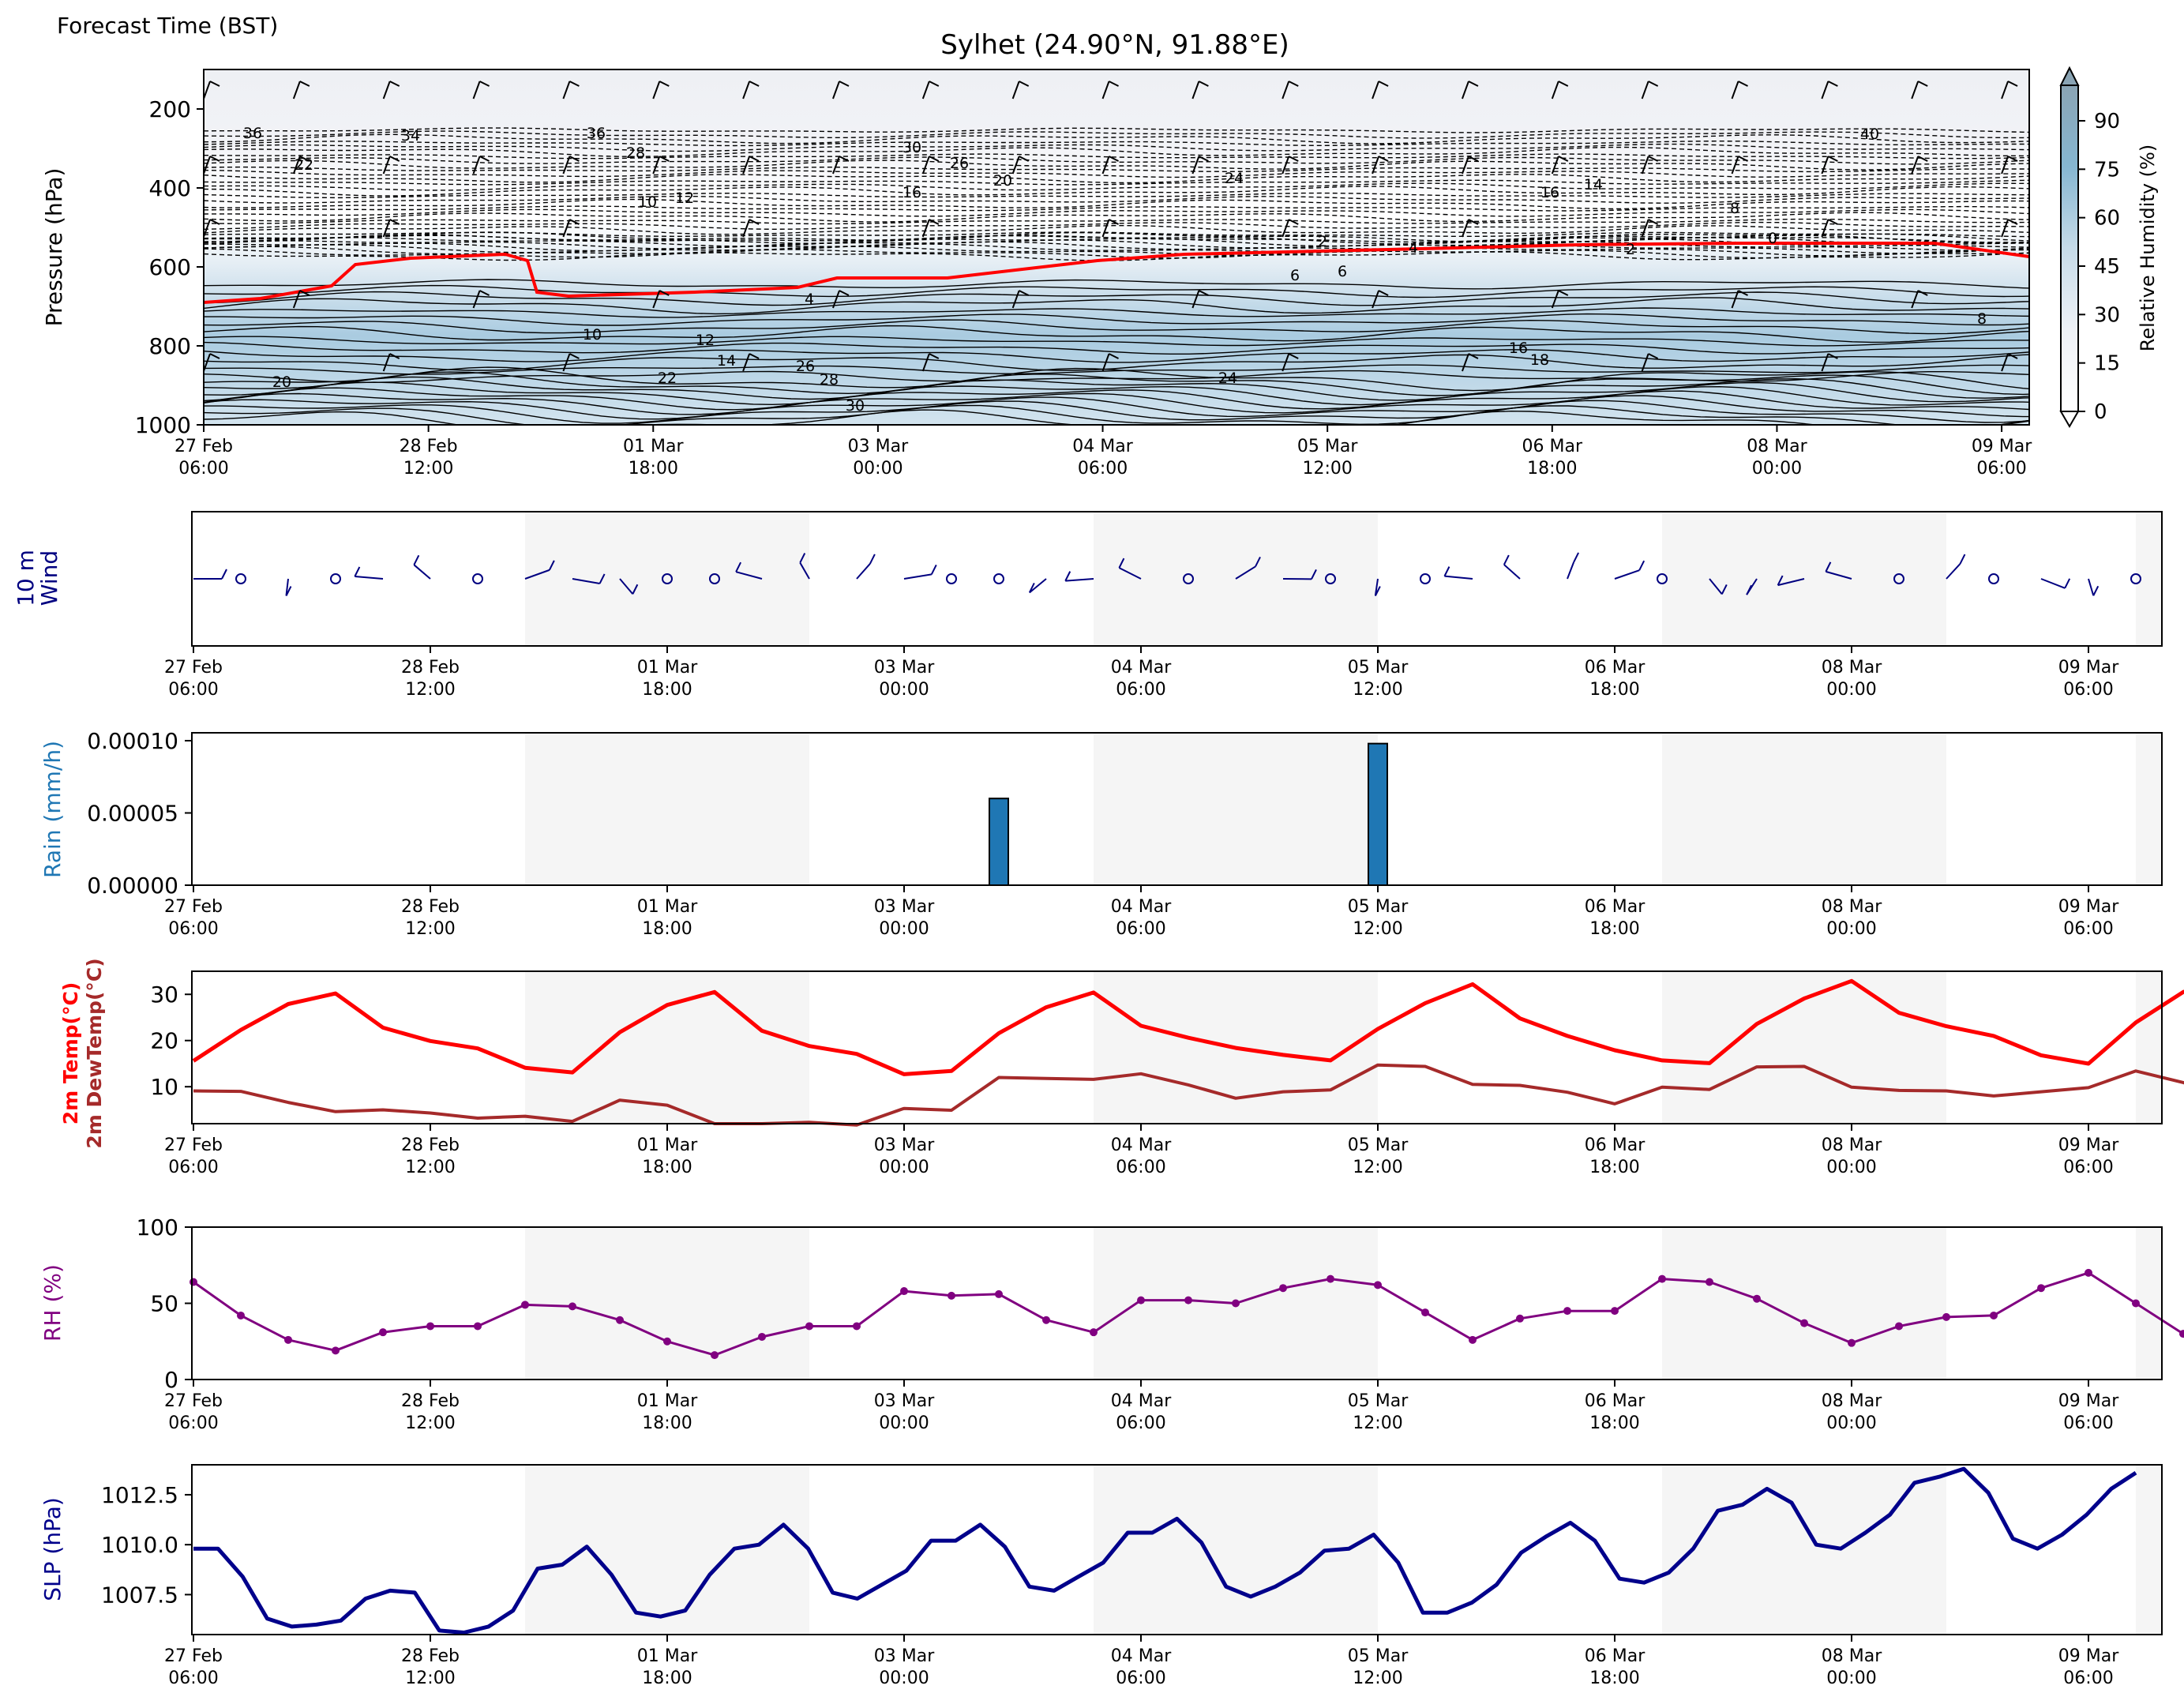 The width and height of the screenshot is (2184, 1708). I want to click on contour-label: 26, so click(805, 366).